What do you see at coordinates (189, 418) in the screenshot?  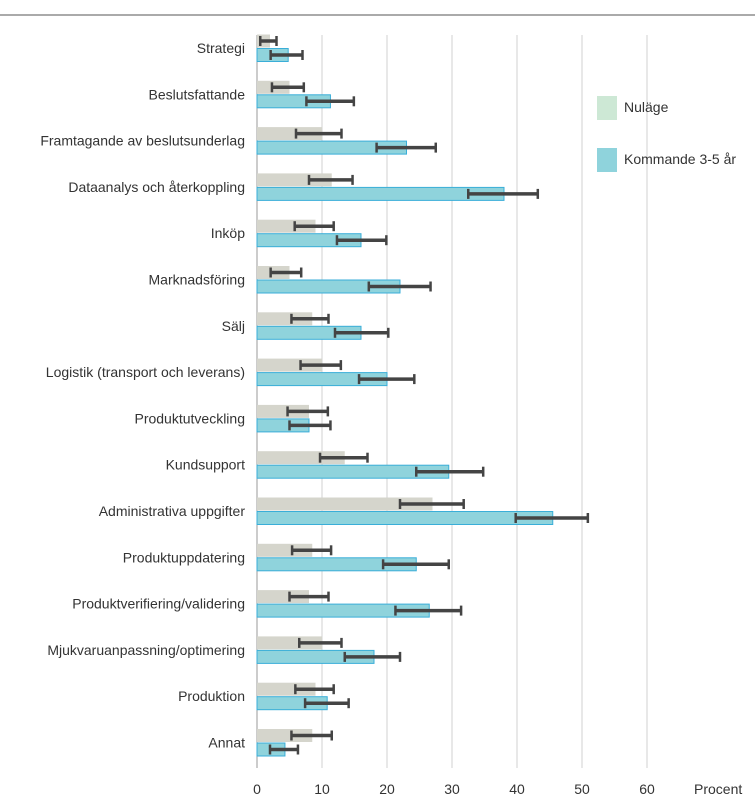 I see `category-label: Produktutveckling` at bounding box center [189, 418].